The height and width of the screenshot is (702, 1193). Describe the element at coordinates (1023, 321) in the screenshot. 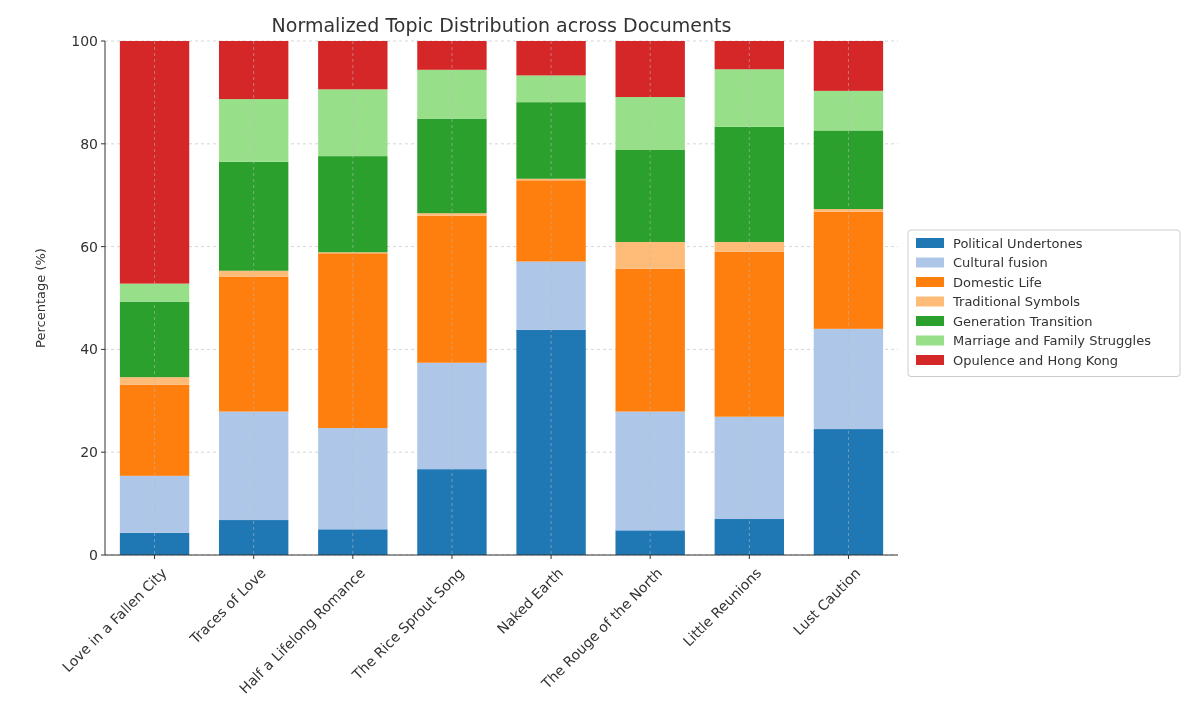

I see `legend-label: Generation Transition` at that location.